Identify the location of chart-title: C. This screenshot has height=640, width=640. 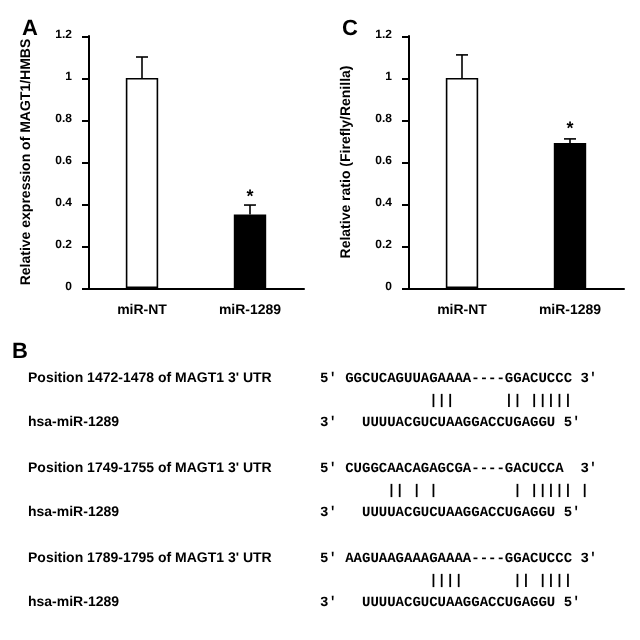
(350, 29).